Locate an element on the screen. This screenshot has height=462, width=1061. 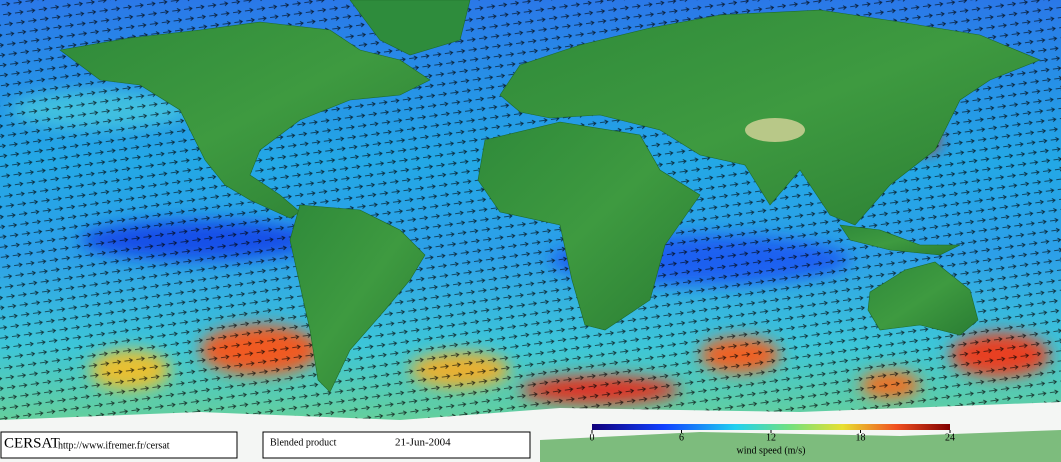
colorbar-label: wind speed (m/s) is located at coordinates (771, 450).